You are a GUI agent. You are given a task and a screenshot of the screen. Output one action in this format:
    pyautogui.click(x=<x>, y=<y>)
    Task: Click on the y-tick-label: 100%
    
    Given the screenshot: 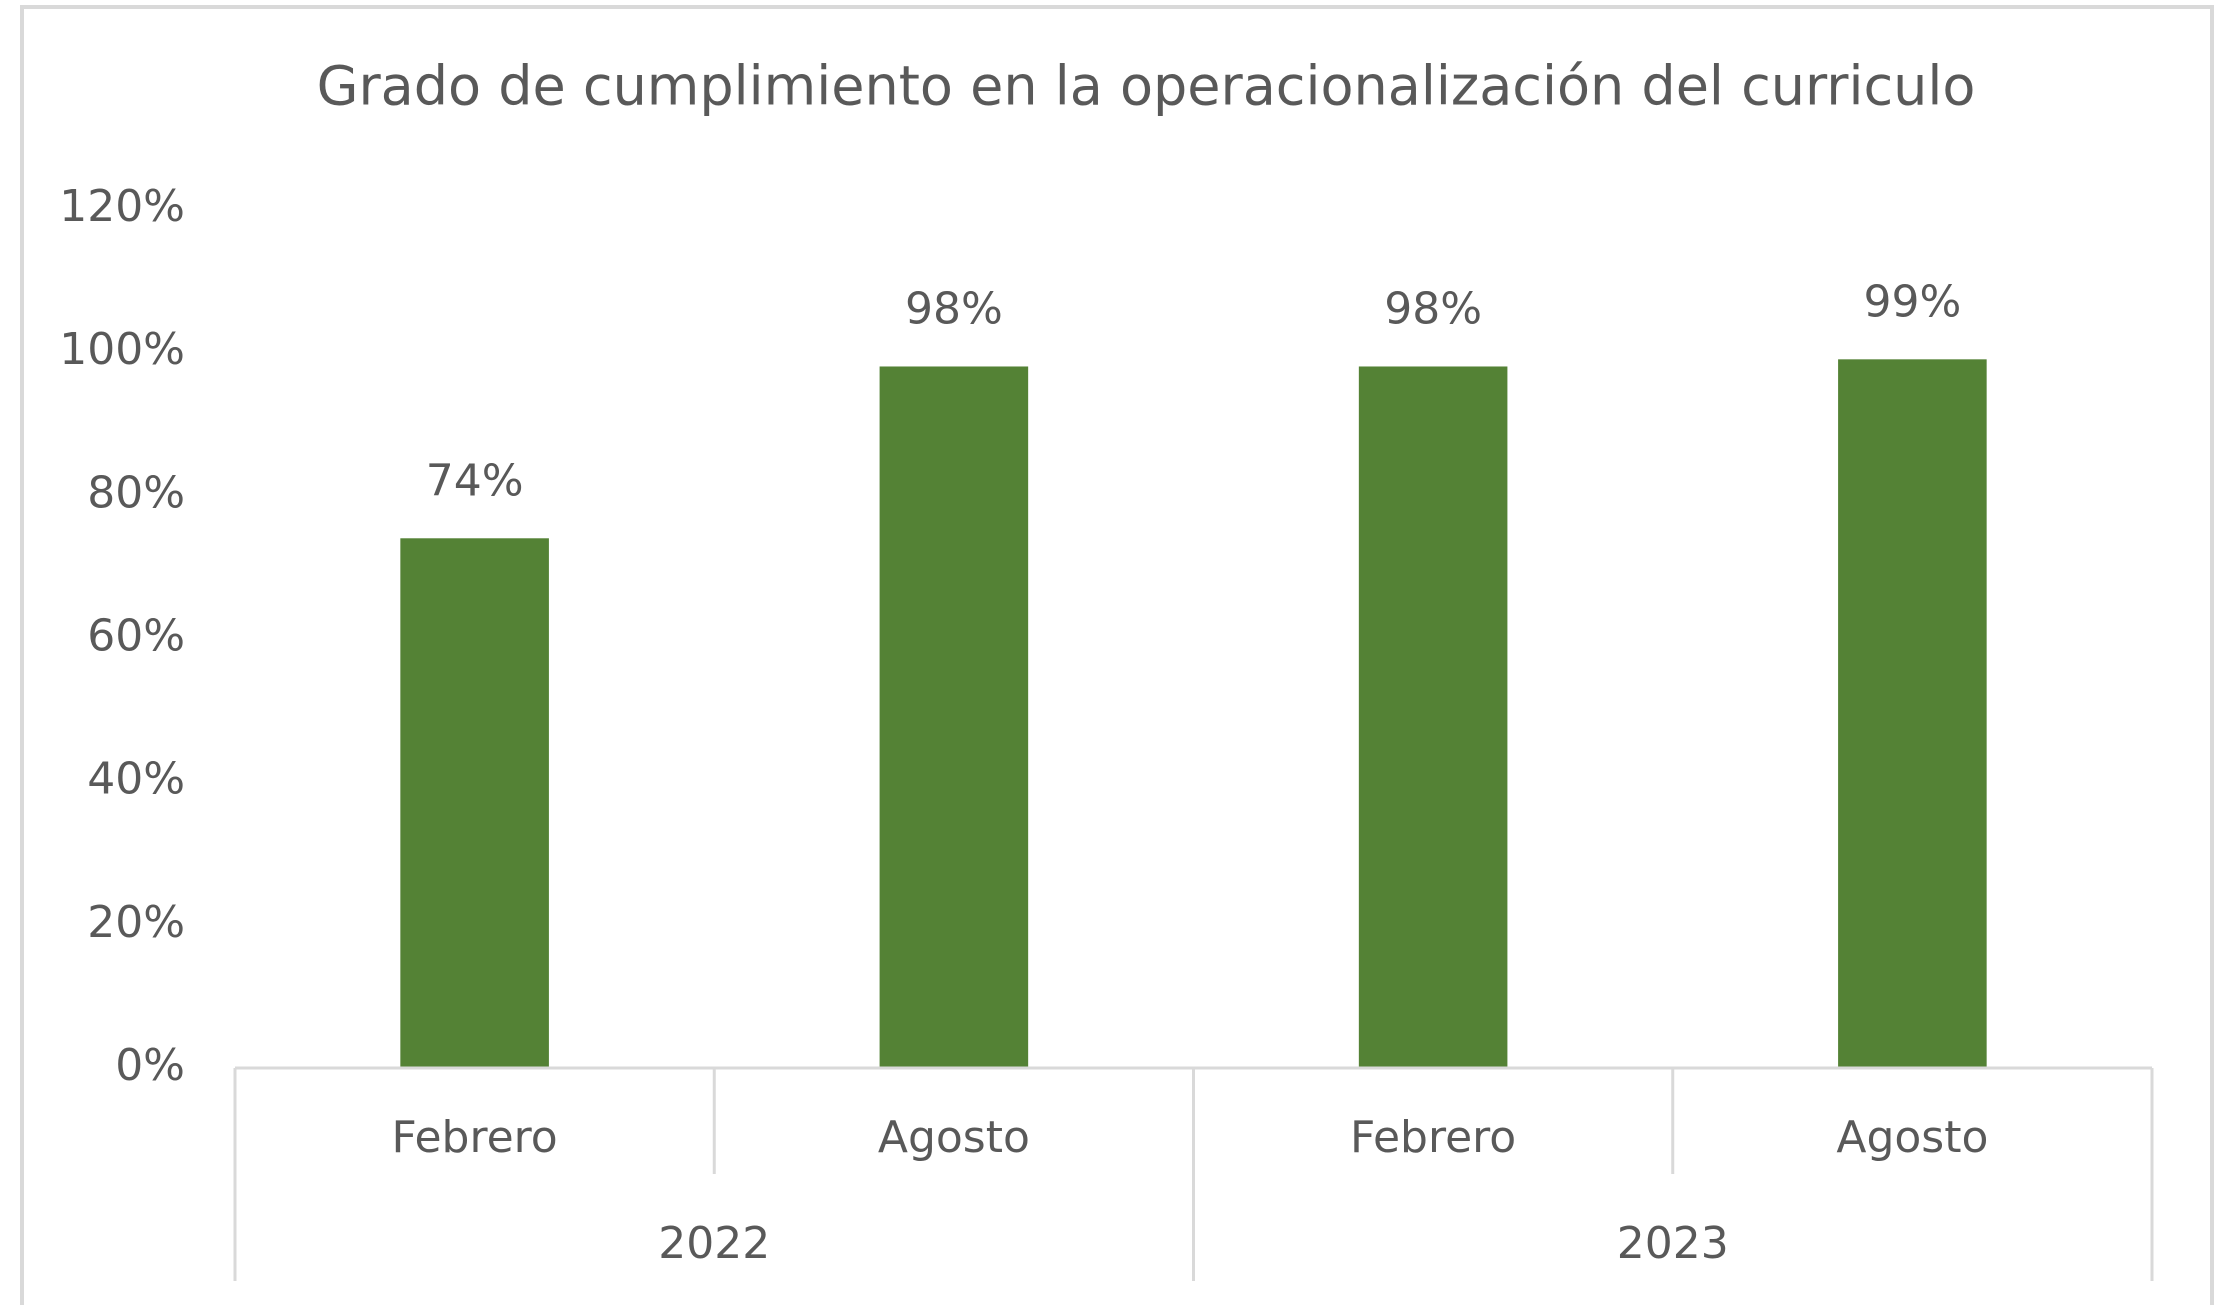 What is the action you would take?
    pyautogui.click(x=122, y=349)
    